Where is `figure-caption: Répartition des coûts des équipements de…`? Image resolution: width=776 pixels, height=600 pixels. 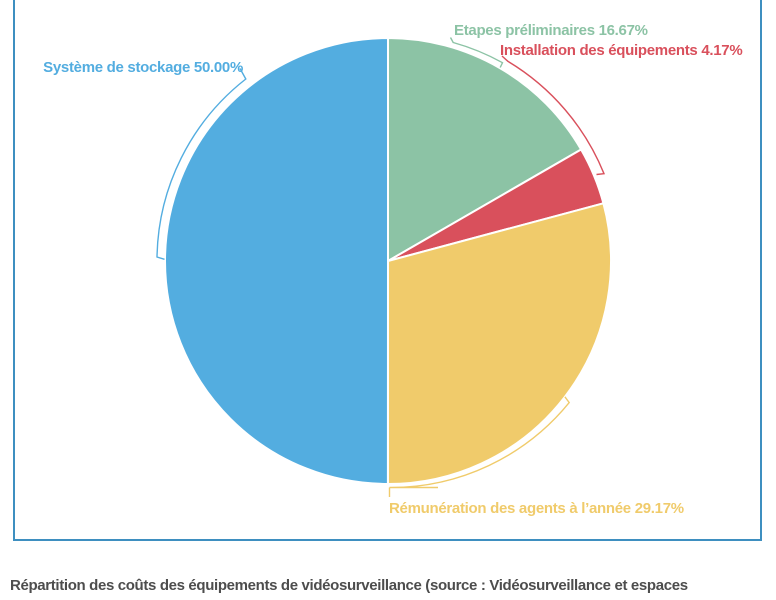 figure-caption: Répartition des coûts des équipements de… is located at coordinates (349, 585).